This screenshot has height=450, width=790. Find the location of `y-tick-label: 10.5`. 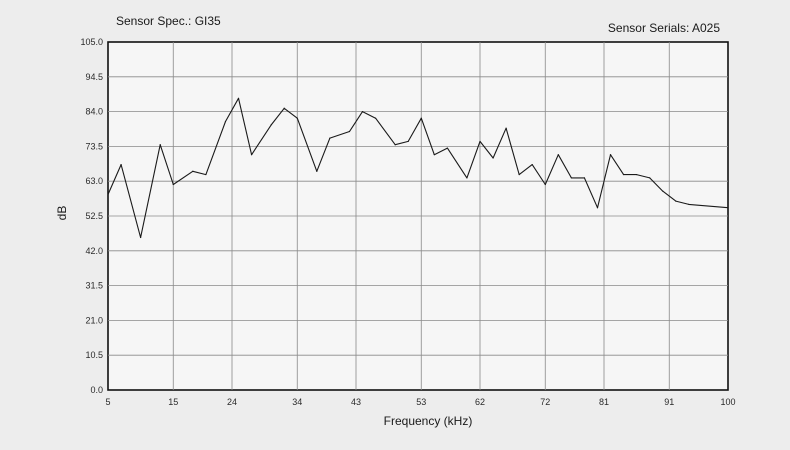

y-tick-label: 10.5 is located at coordinates (94, 355).